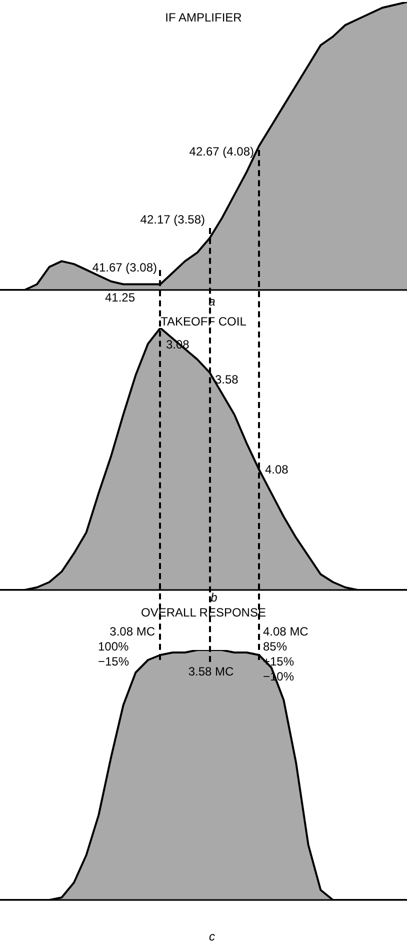 Image resolution: width=407 pixels, height=951 pixels. Describe the element at coordinates (124, 267) in the screenshot. I see `annotation: 41.67 (3.08)` at that location.